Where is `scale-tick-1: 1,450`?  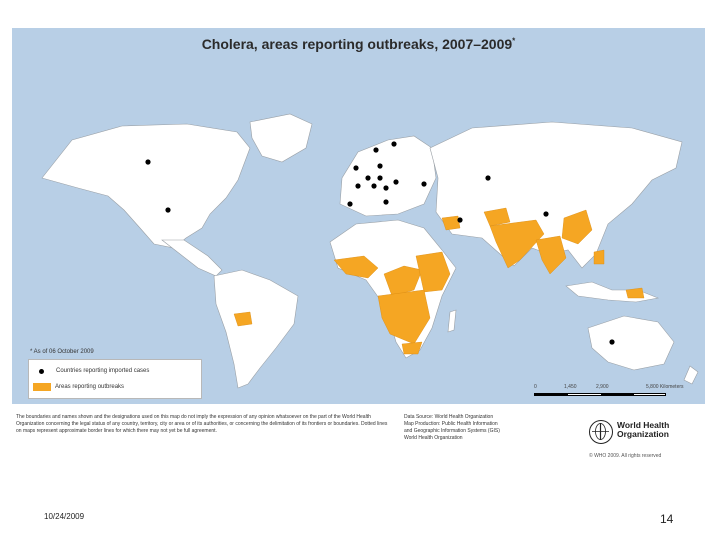 scale-tick-1: 1,450 is located at coordinates (570, 387).